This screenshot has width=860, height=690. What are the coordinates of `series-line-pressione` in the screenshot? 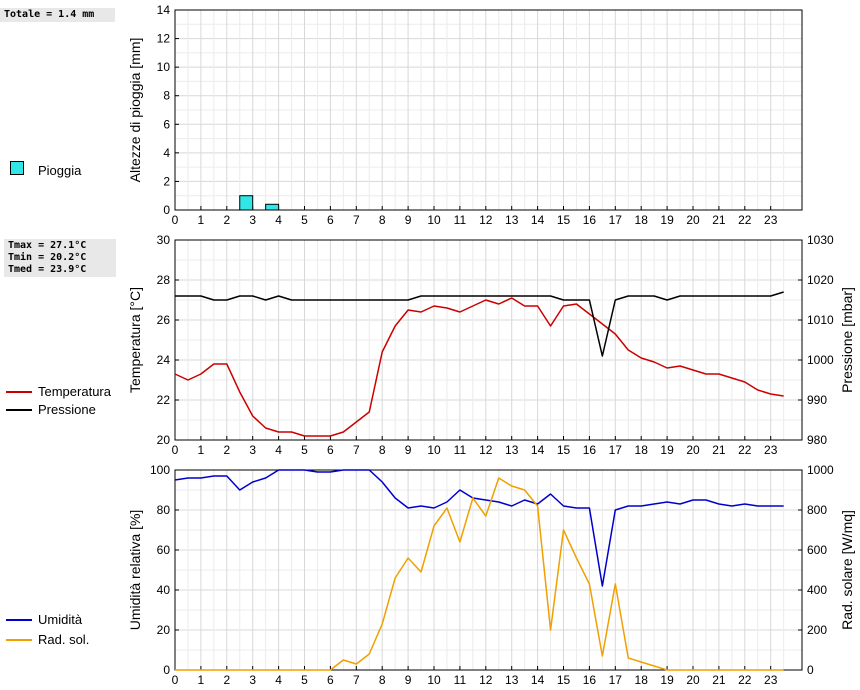 It's located at (479, 324).